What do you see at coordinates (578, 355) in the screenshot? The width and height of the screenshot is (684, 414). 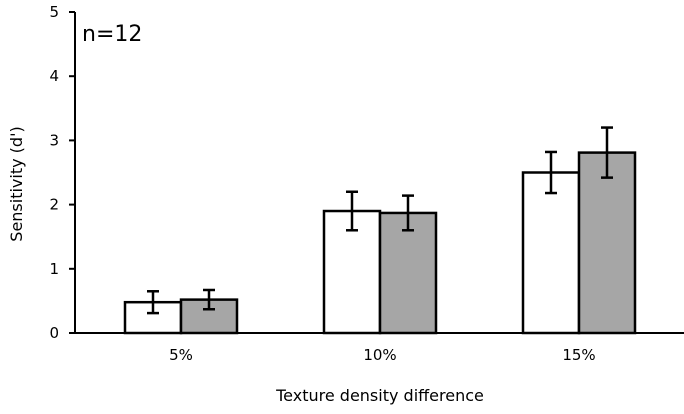 I see `x-tick-label: 15%` at bounding box center [578, 355].